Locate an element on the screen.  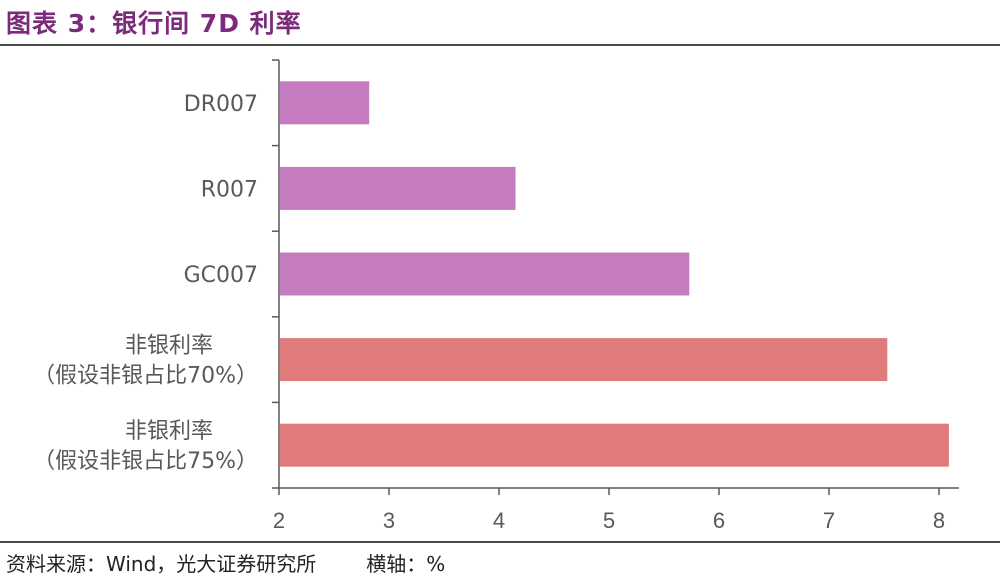
x-tick-label: 7 is located at coordinates (829, 520).